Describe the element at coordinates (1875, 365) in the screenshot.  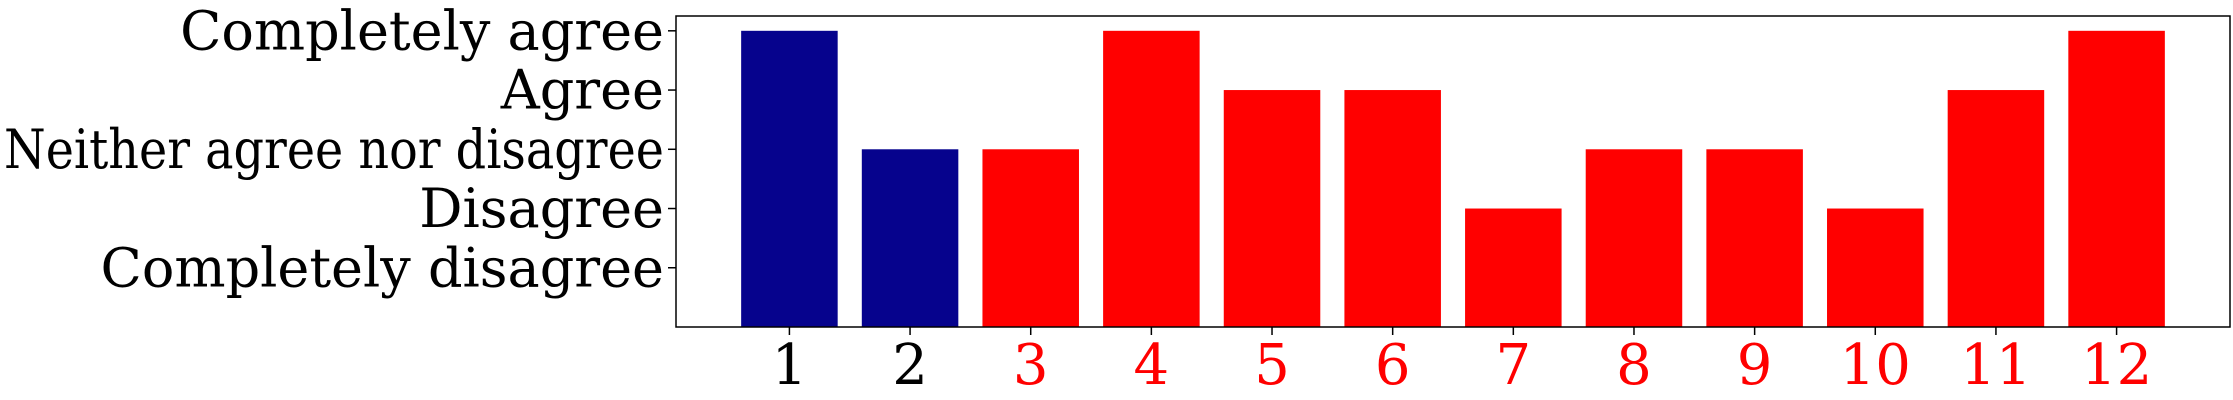
I see `x-tick-label: 10` at that location.